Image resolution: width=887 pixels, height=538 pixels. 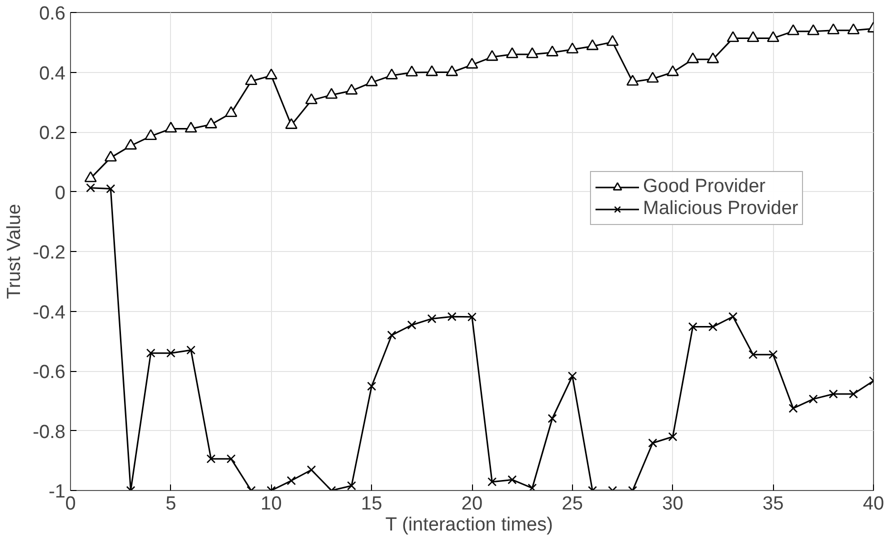 I want to click on x-tick-label: 25, so click(x=572, y=504).